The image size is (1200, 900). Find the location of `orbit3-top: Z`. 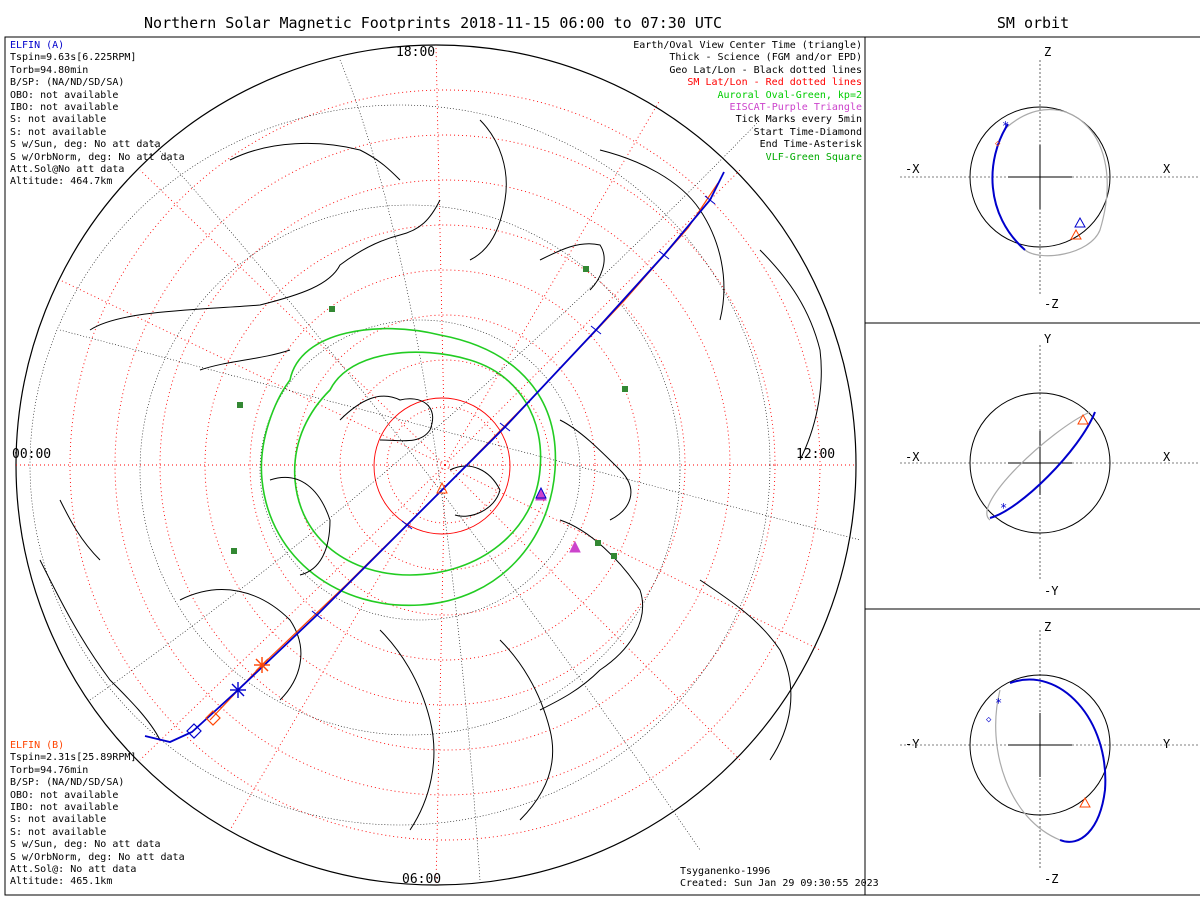

orbit3-top: Z is located at coordinates (1048, 627).